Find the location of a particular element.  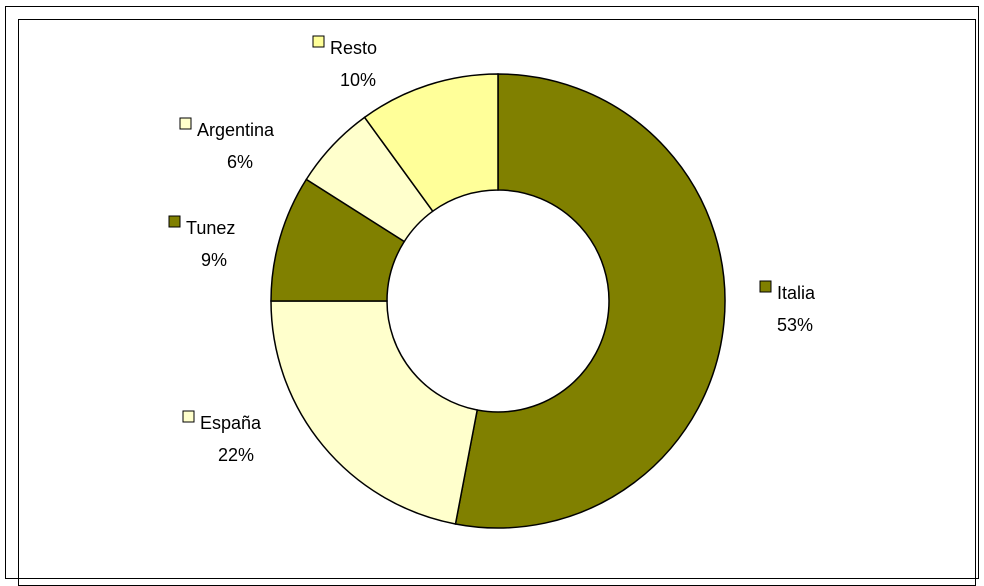

label-espana: España is located at coordinates (231, 423).